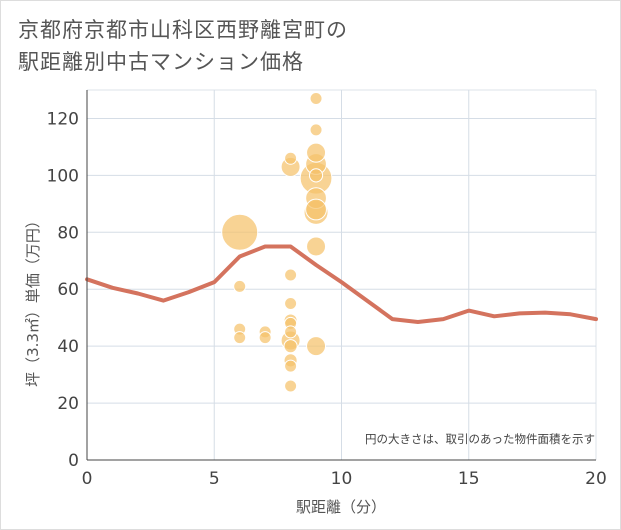 The height and width of the screenshot is (530, 621). I want to click on x-tick-label: 15, so click(469, 479).